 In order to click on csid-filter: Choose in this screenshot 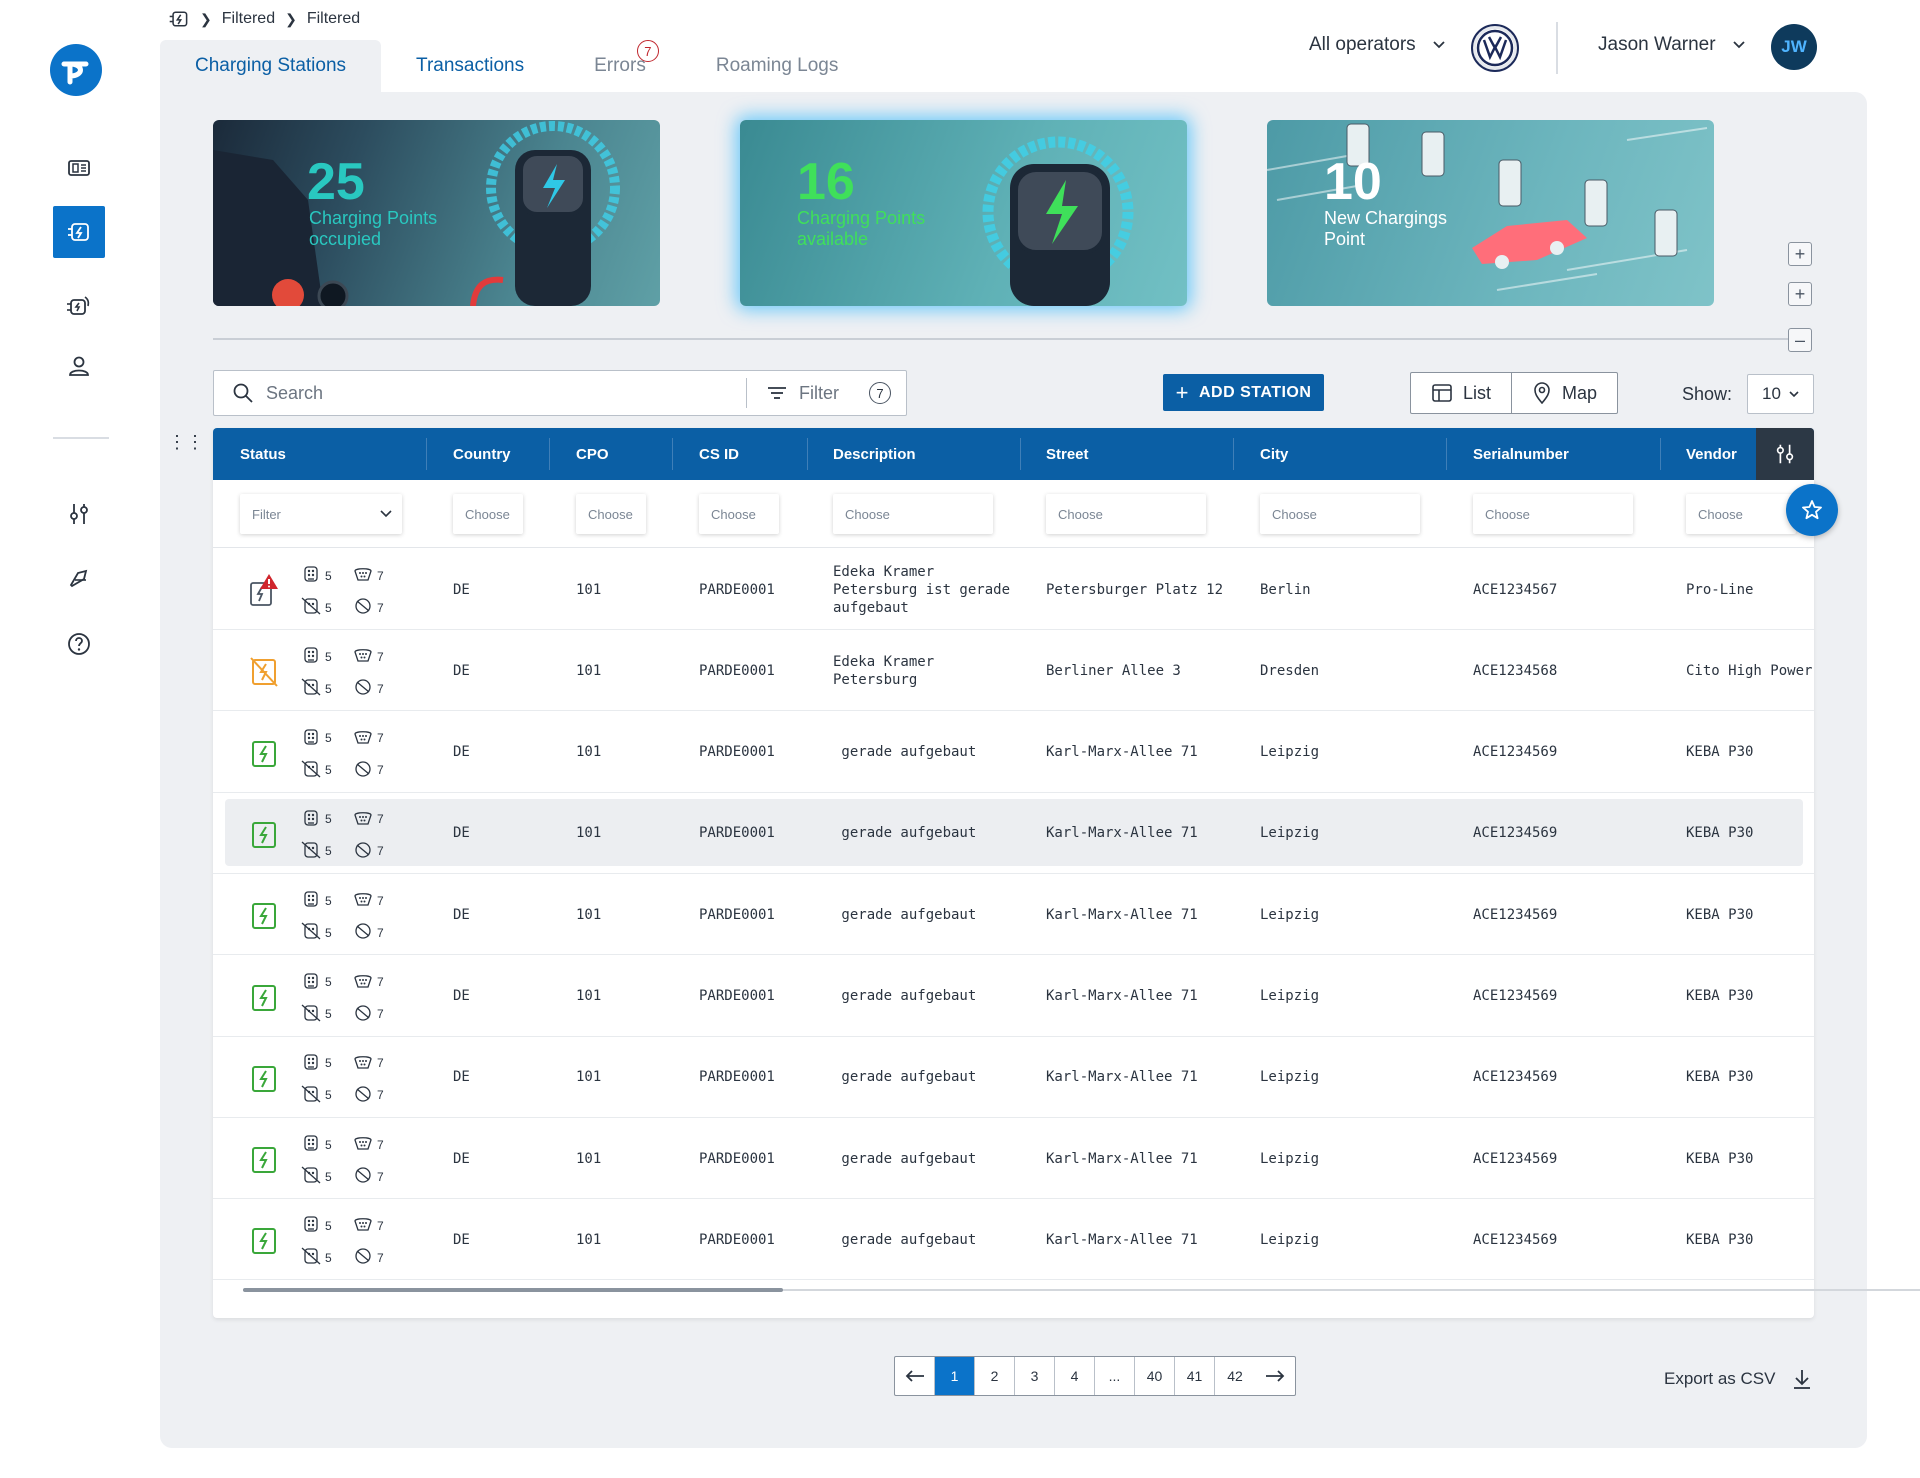, I will do `click(739, 514)`.